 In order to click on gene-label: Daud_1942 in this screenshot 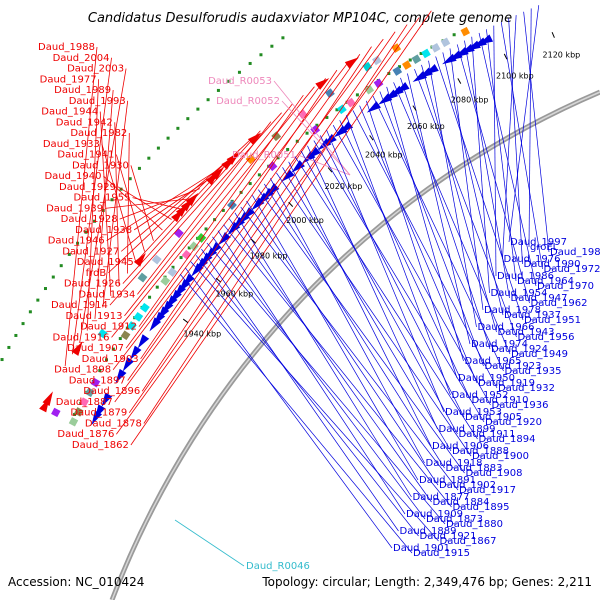, I will do `click(84, 122)`.